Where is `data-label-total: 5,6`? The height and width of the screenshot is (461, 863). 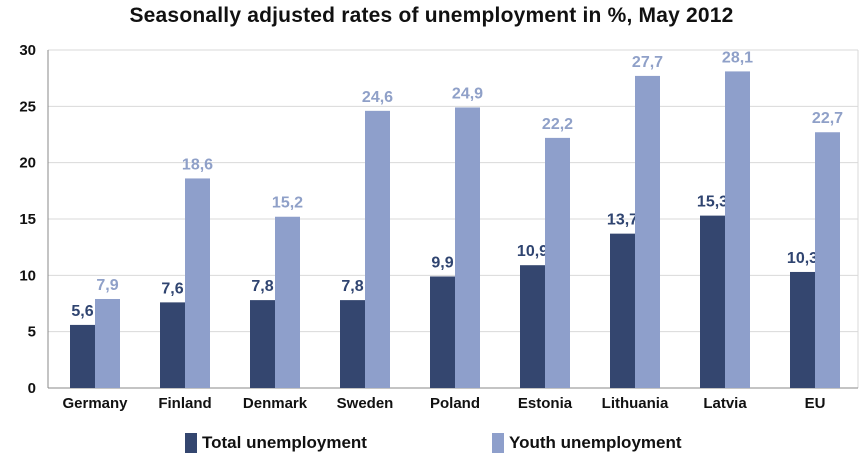
data-label-total: 5,6 is located at coordinates (82, 311).